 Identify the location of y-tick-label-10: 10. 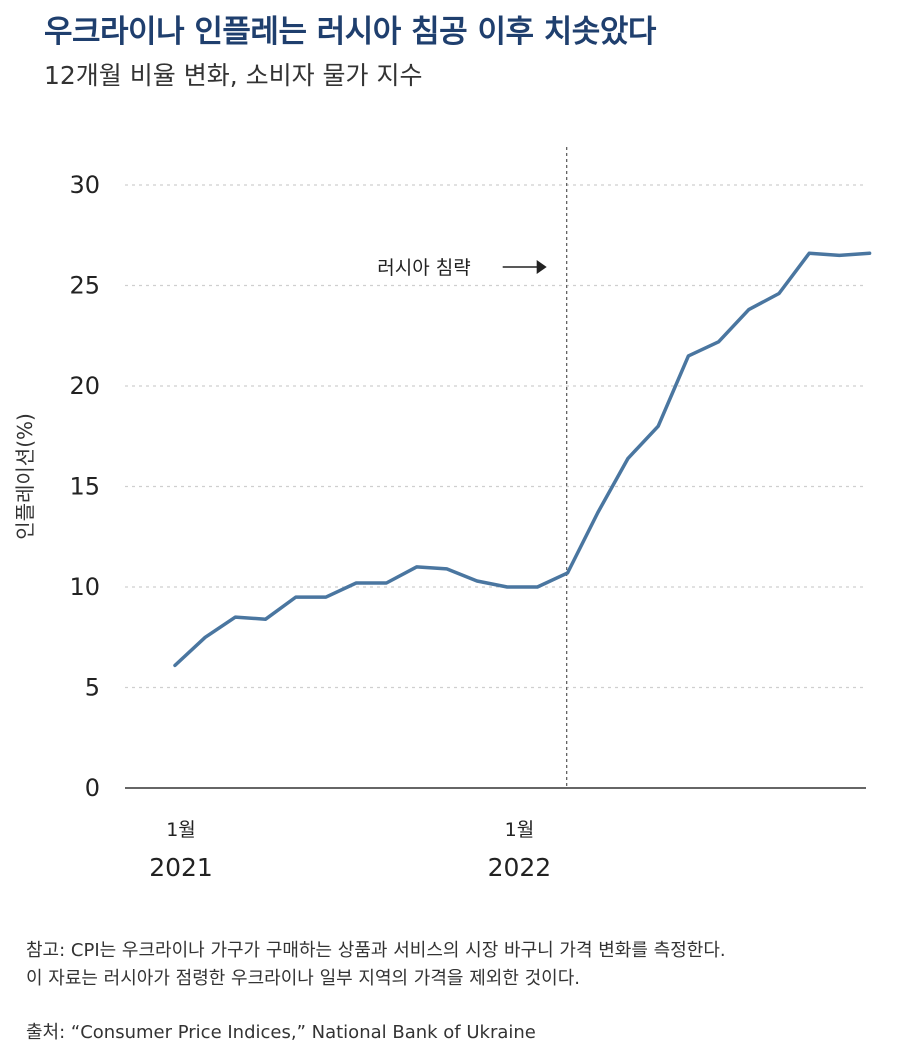
(84, 587).